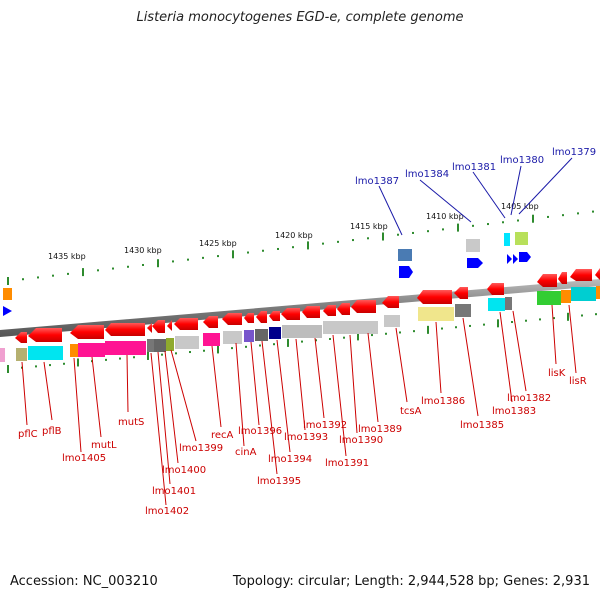  I want to click on forward-genes, so click(267, 274).